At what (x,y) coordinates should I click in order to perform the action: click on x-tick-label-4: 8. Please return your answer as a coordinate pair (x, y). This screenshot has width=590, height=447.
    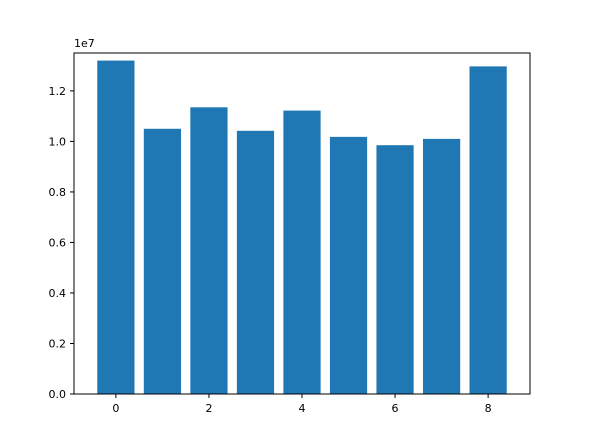
    Looking at the image, I should click on (488, 408).